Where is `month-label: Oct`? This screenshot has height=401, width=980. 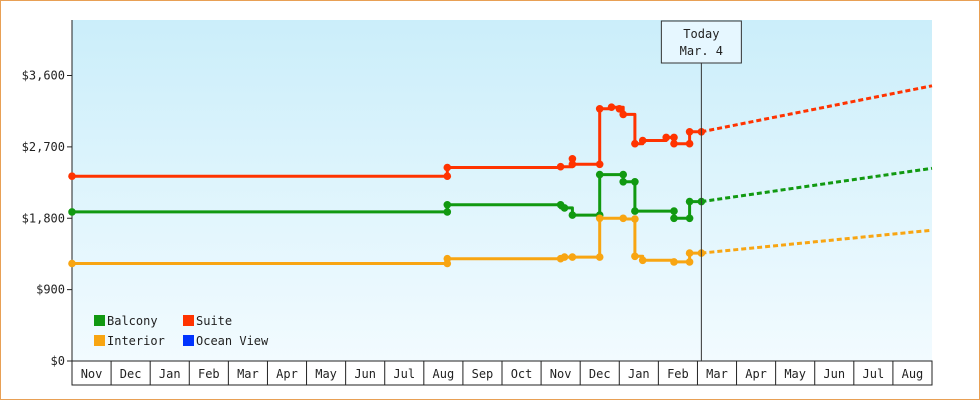 month-label: Oct is located at coordinates (522, 374).